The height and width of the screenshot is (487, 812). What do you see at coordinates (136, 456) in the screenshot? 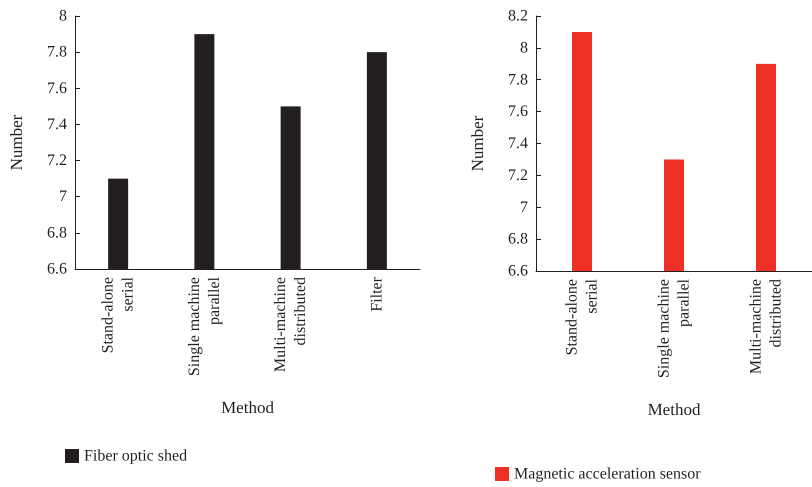
I see `legend-label: Fiber optic shed` at bounding box center [136, 456].